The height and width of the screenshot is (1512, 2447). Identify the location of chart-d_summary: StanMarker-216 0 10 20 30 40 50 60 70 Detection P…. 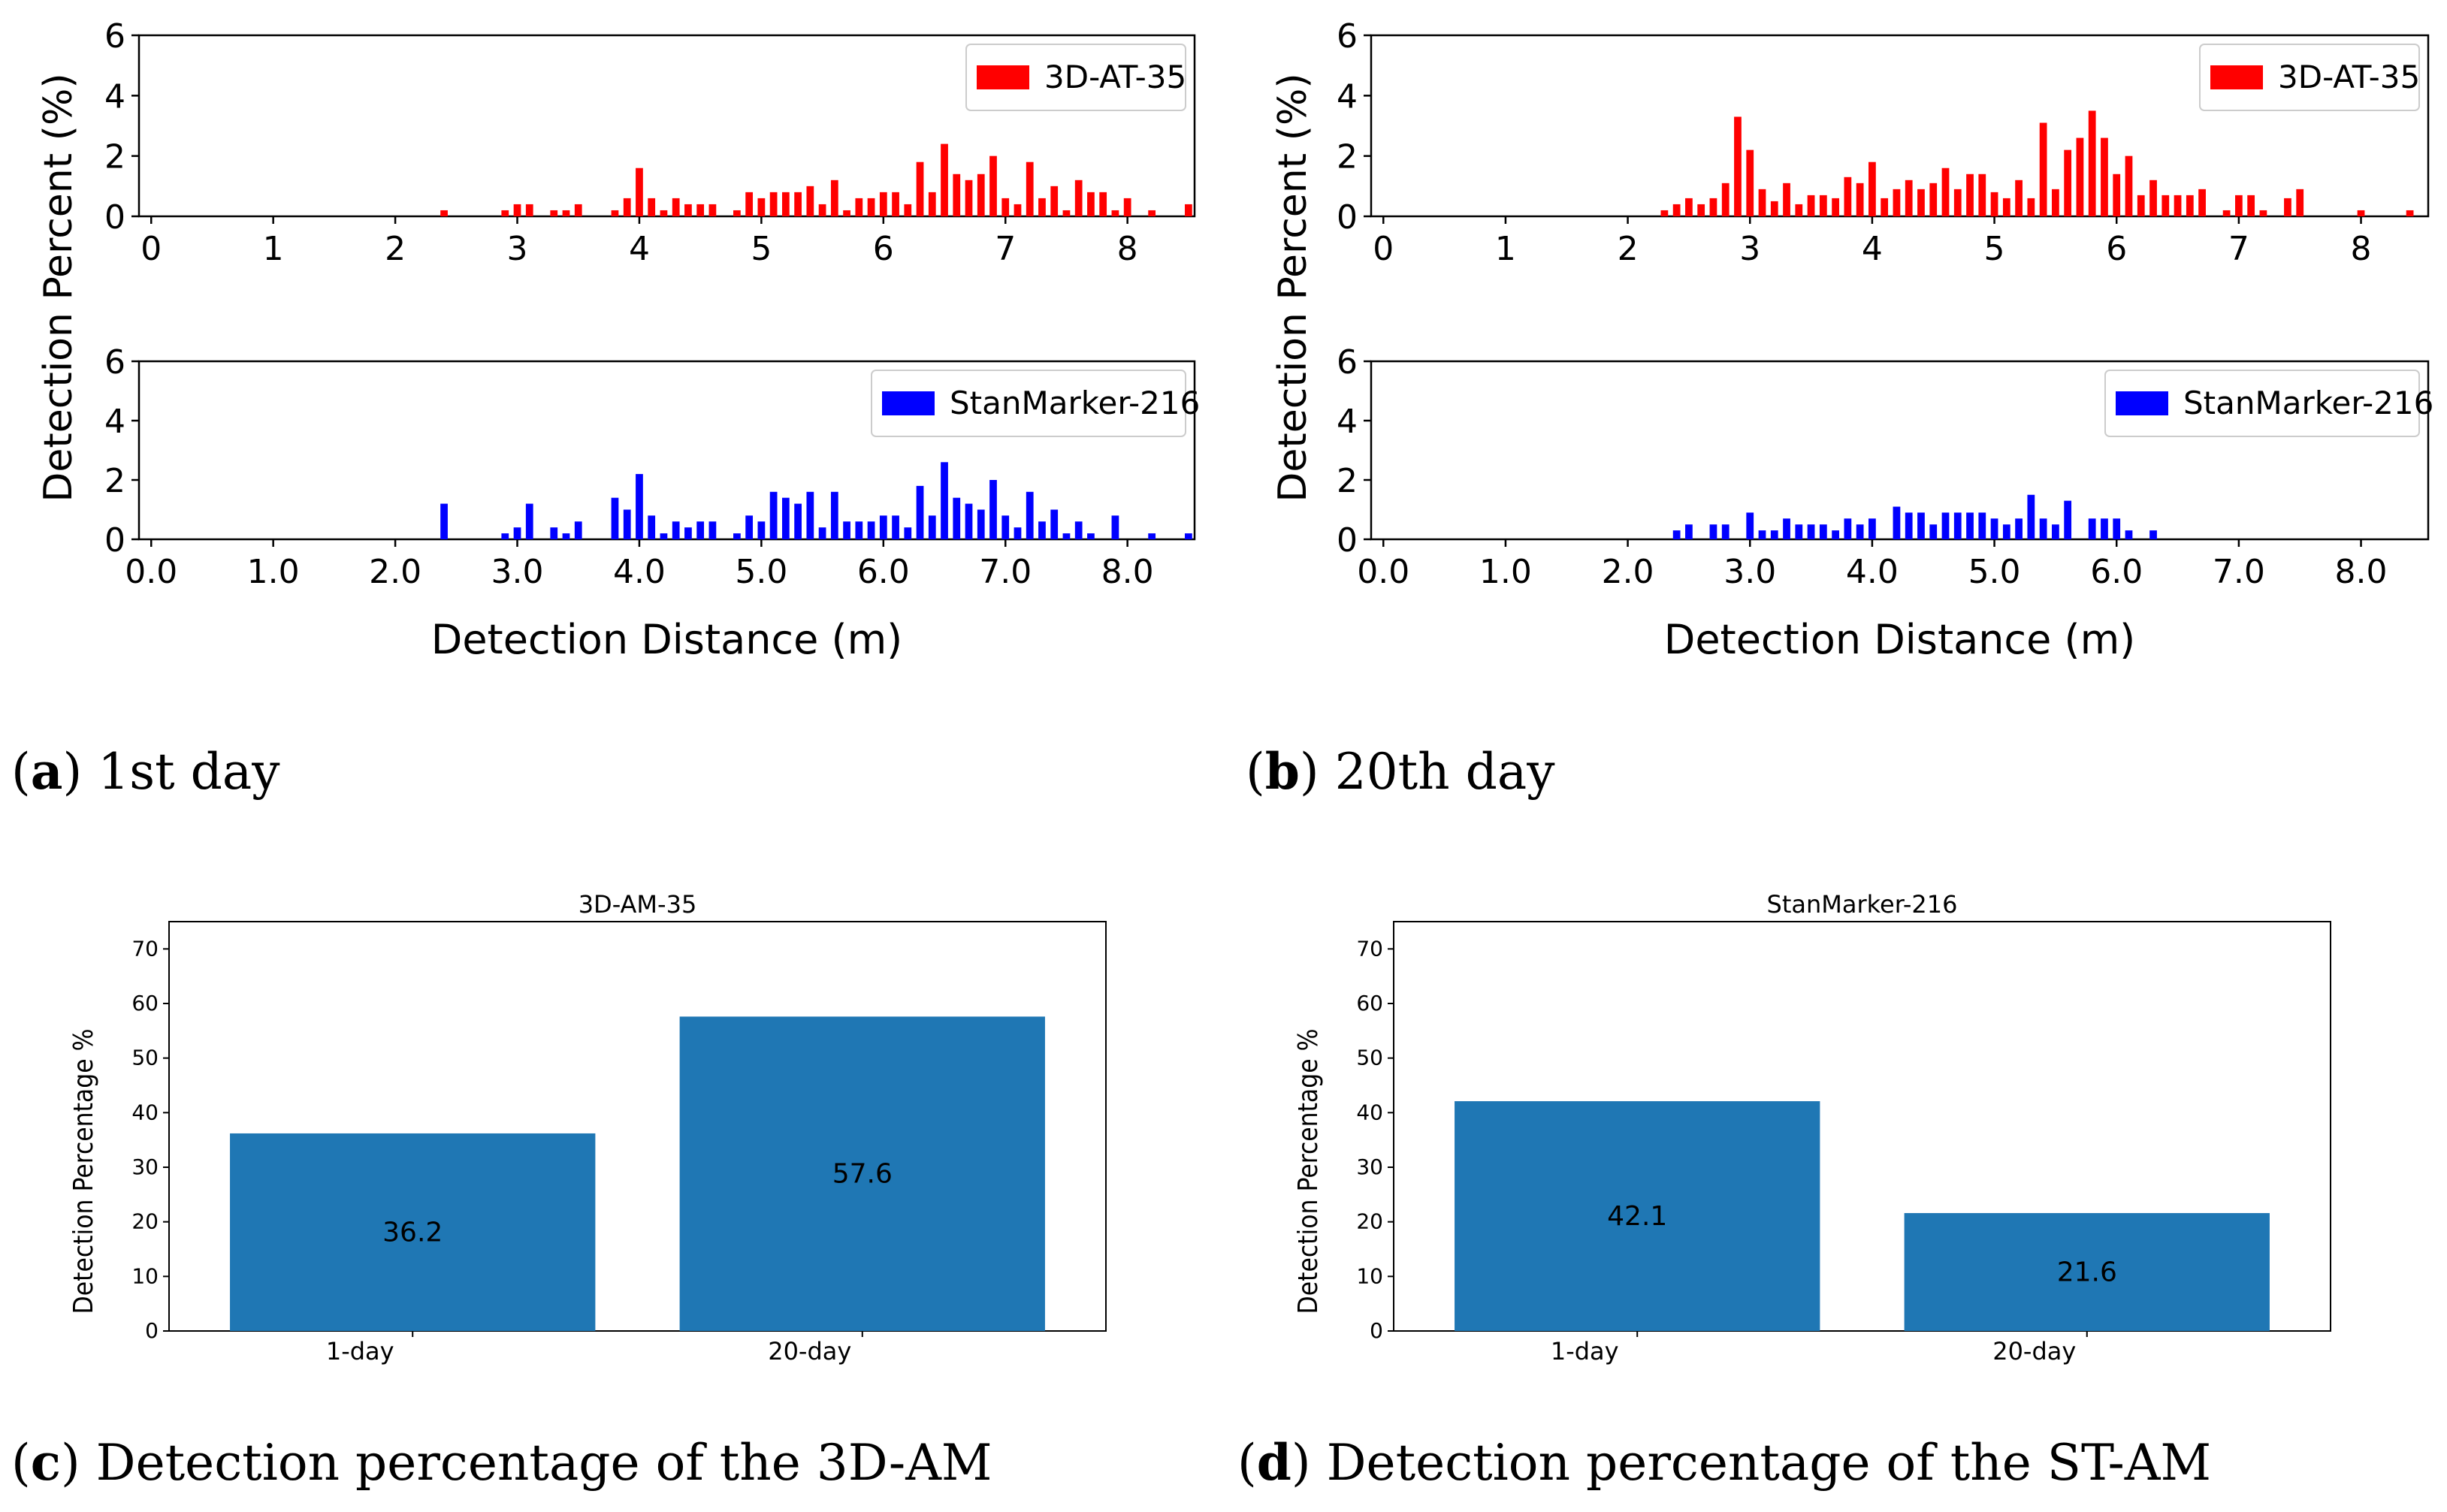
(1812, 1128).